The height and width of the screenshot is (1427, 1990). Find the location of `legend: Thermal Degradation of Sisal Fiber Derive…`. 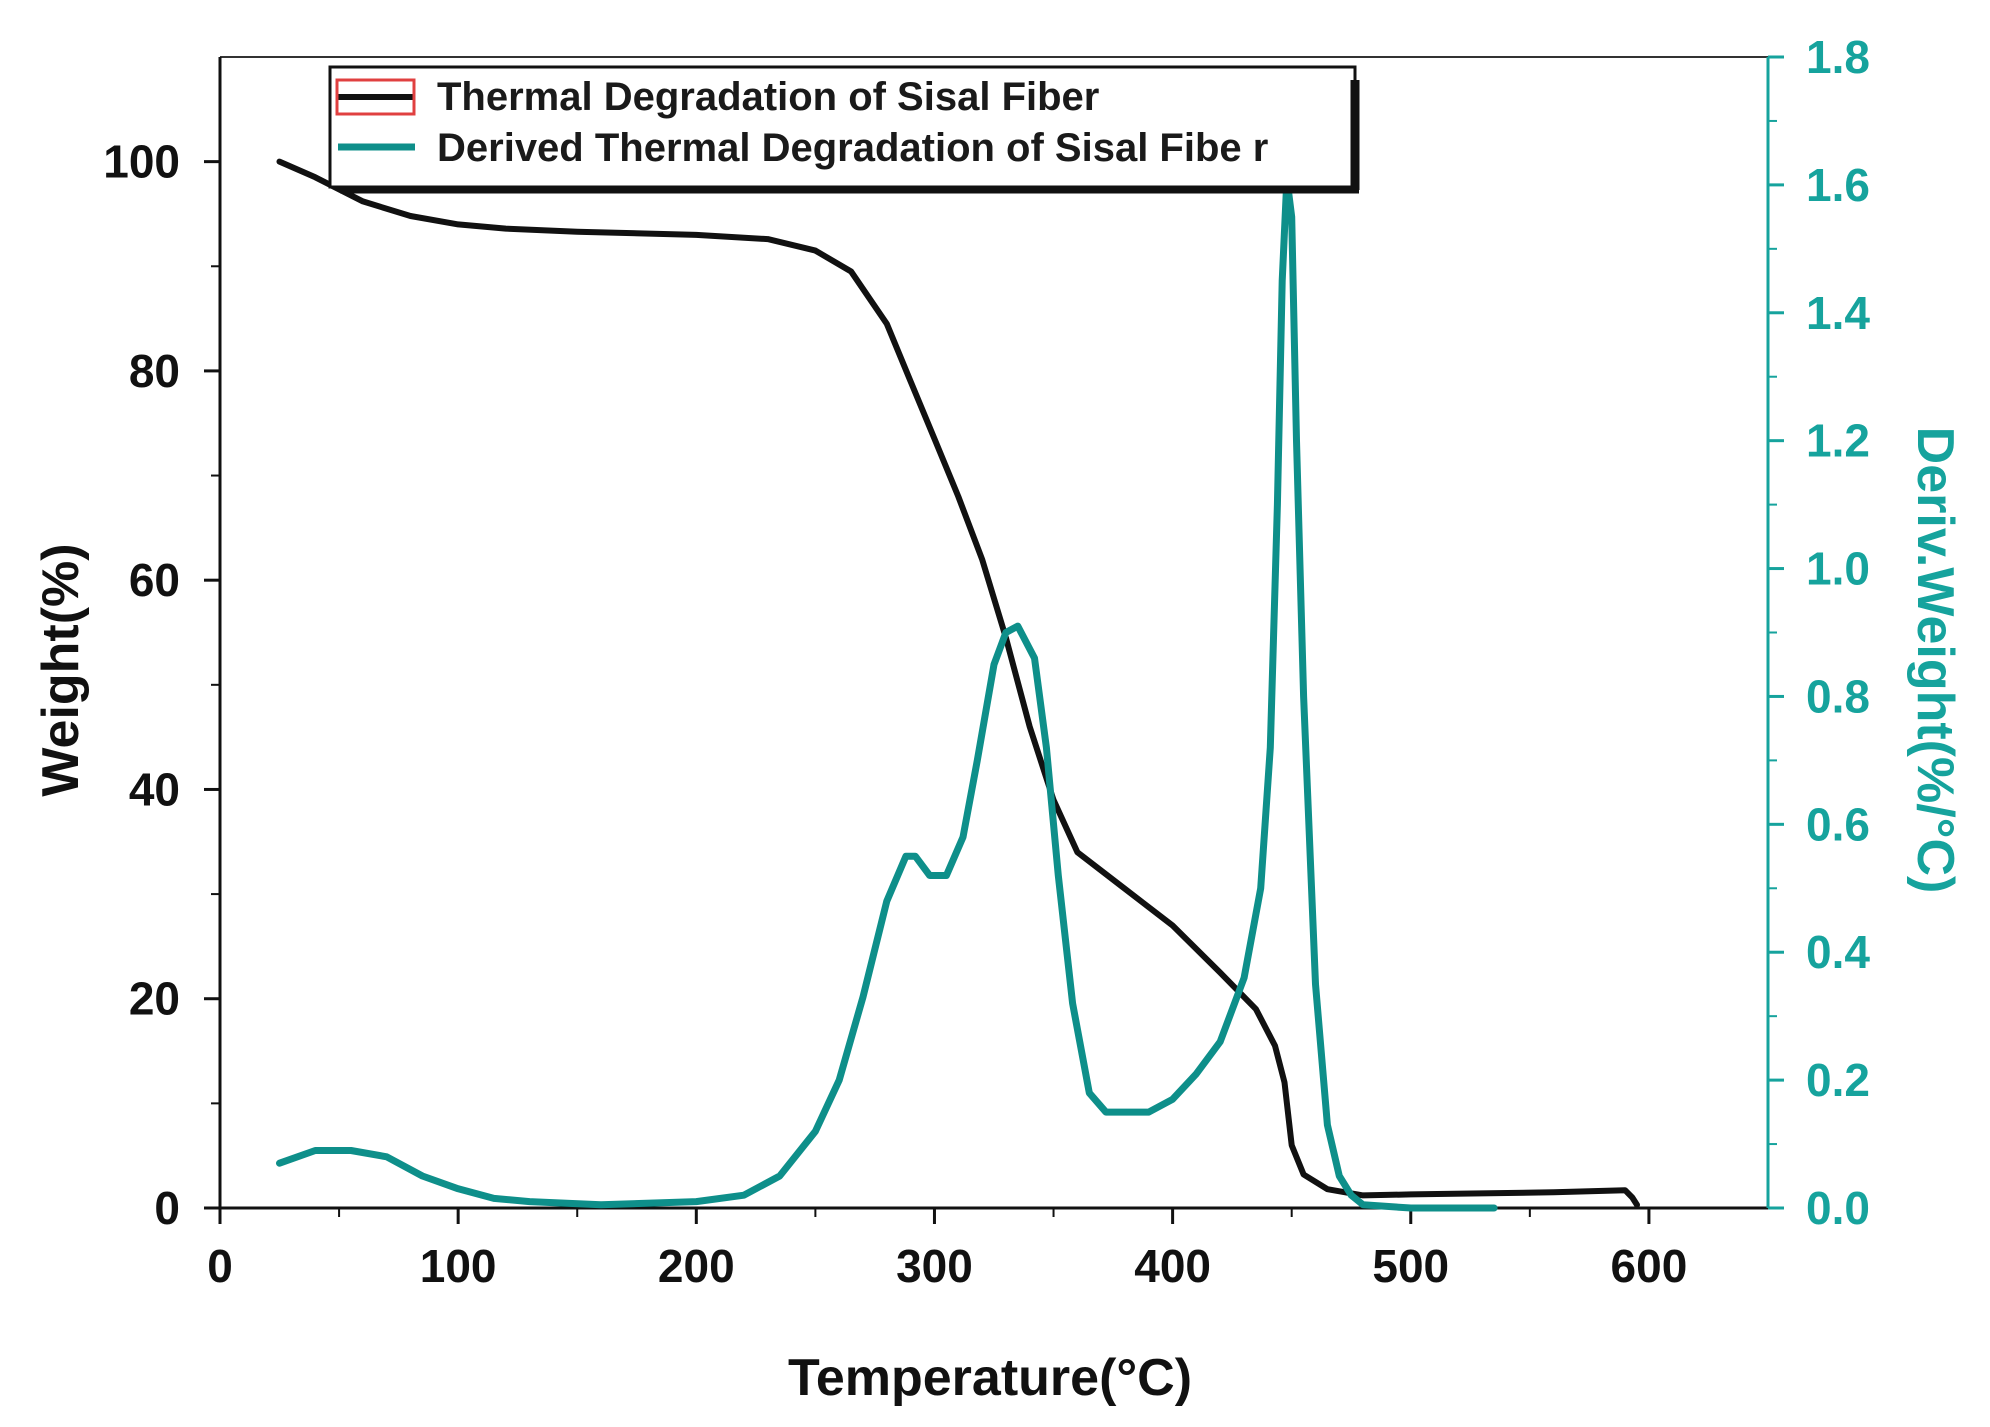

legend: Thermal Degradation of Sisal Fiber Derive… is located at coordinates (844, 129).